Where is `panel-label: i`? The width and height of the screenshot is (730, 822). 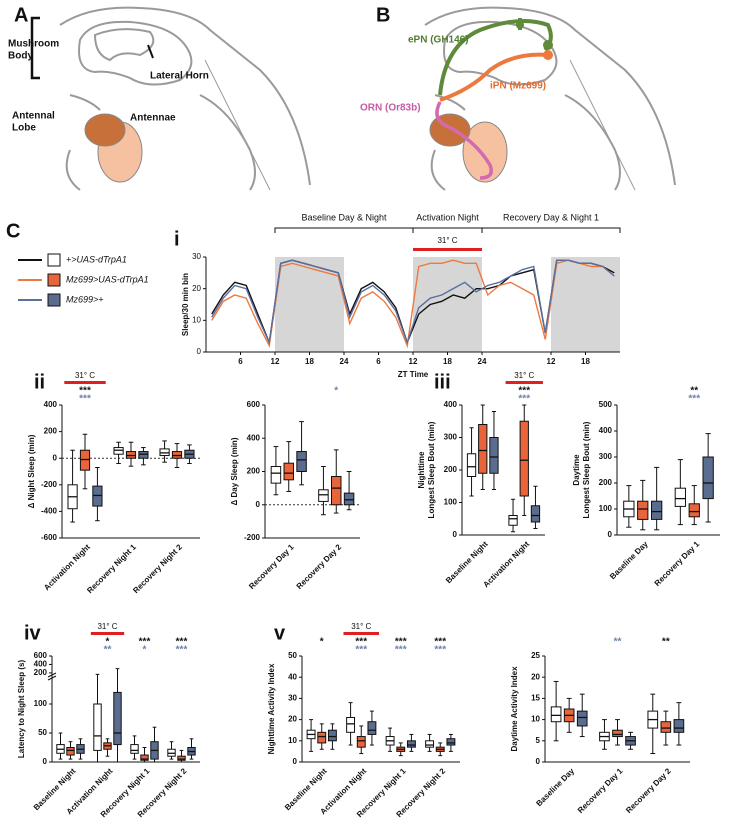
panel-label: i is located at coordinates (177, 239).